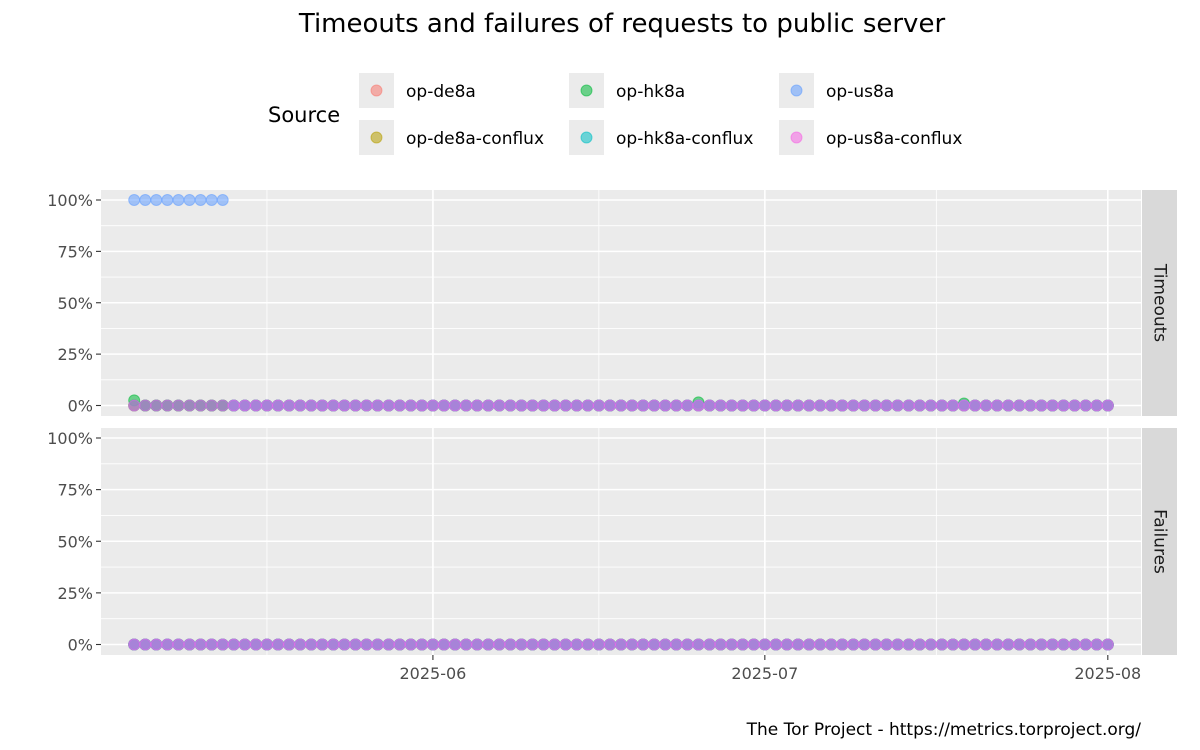 The image size is (1200, 750). Describe the element at coordinates (417, 90) in the screenshot. I see `legend-entry: op-de8a` at that location.